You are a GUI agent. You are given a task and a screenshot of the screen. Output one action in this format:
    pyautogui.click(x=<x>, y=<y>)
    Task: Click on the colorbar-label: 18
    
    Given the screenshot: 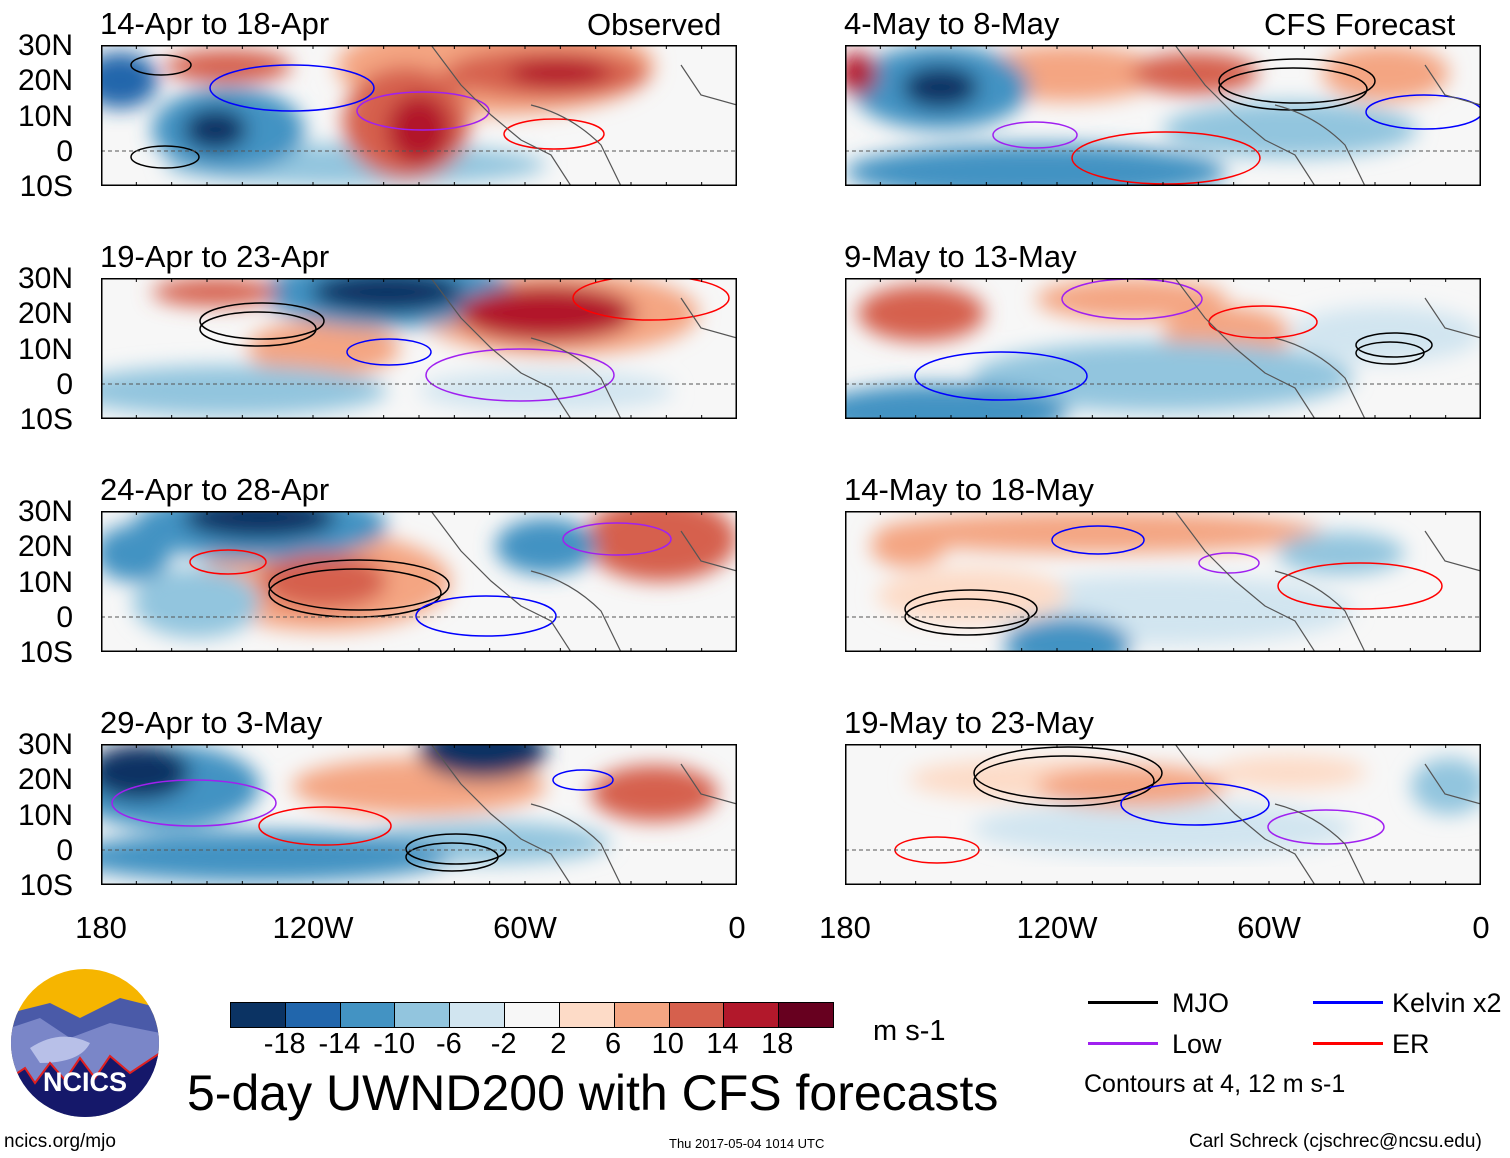 What is the action you would take?
    pyautogui.click(x=777, y=1044)
    